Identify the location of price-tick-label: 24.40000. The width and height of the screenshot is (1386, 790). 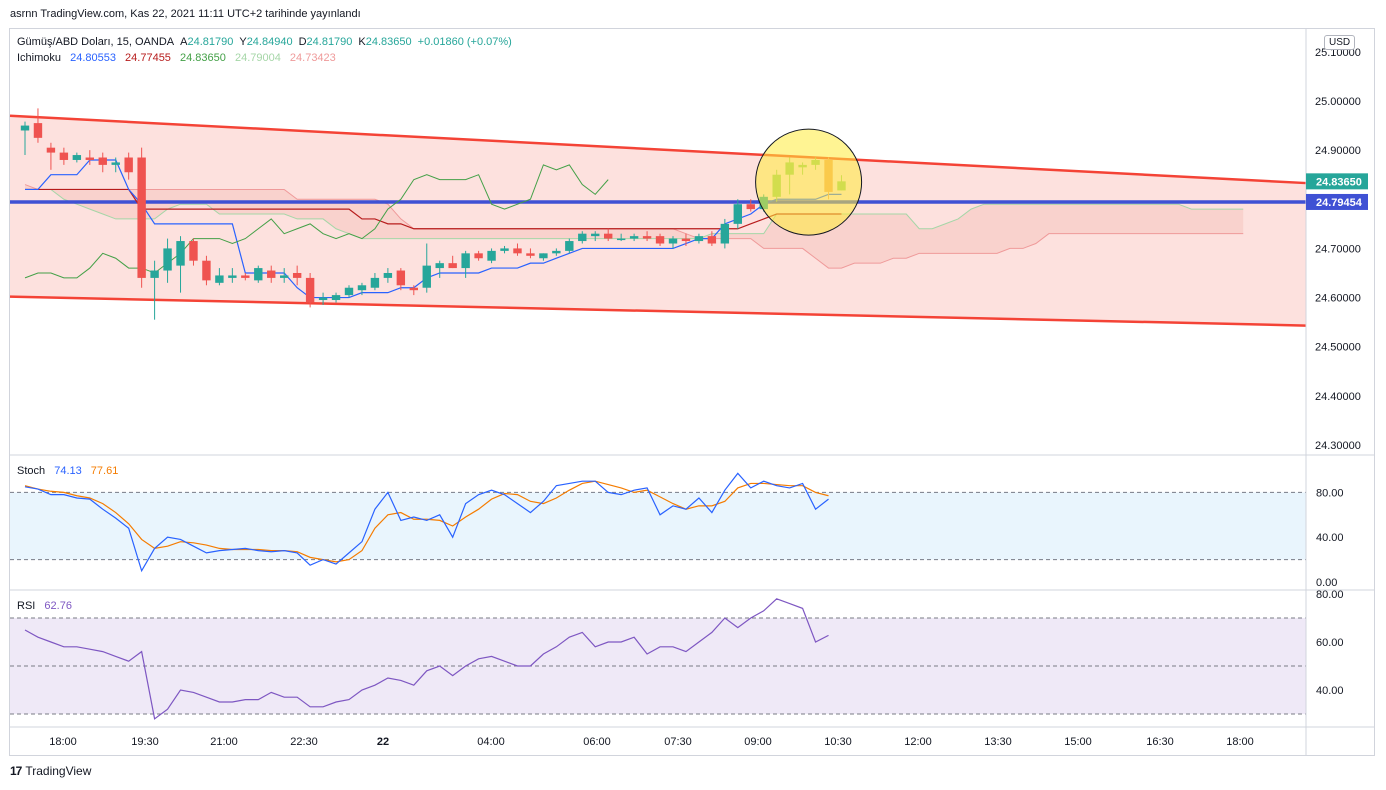
(1338, 397).